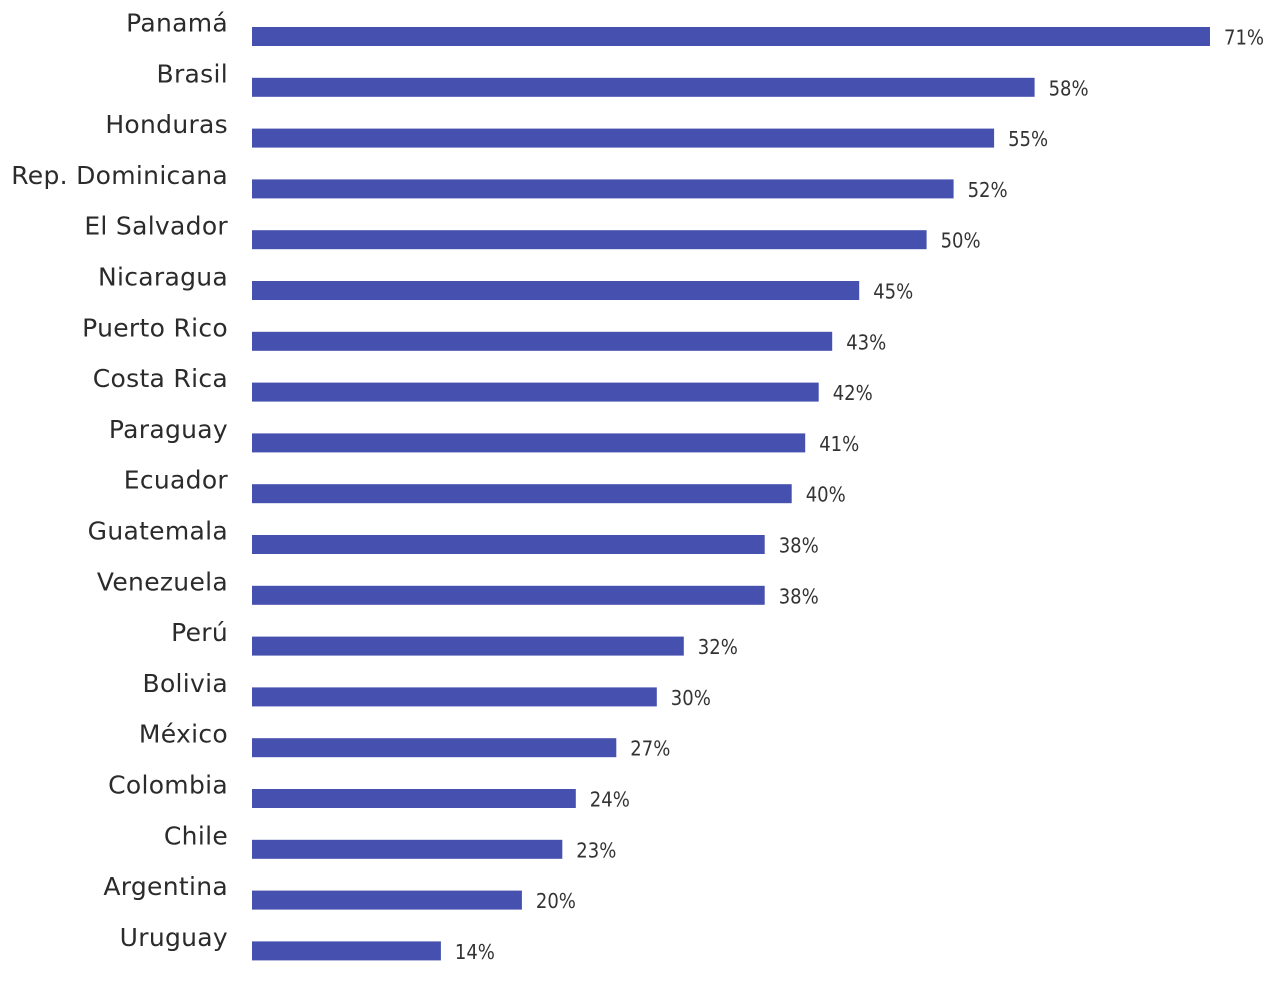 The width and height of the screenshot is (1278, 984). What do you see at coordinates (176, 480) in the screenshot?
I see `category-label: Ecuador` at bounding box center [176, 480].